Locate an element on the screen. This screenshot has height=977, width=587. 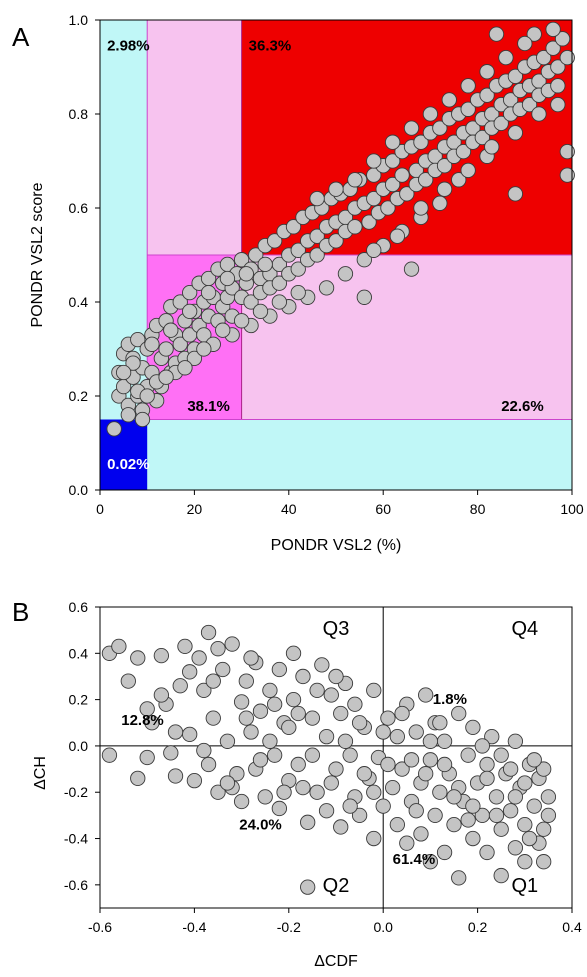
y-tick-label: 0.8 is located at coordinates (79, 114).